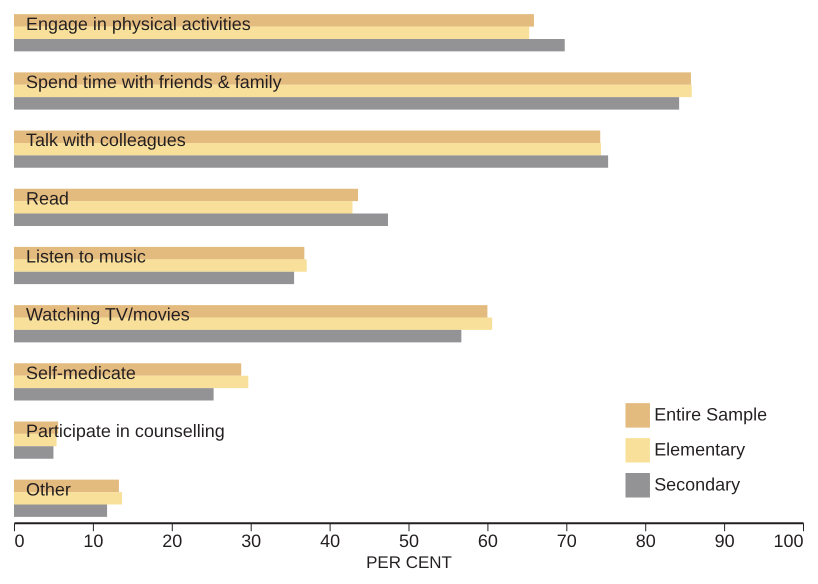 This screenshot has width=818, height=584. I want to click on x-tick-label: 40, so click(330, 541).